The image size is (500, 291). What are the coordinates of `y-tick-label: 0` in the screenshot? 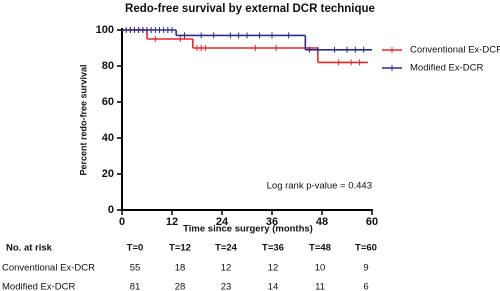 It's located at (111, 210).